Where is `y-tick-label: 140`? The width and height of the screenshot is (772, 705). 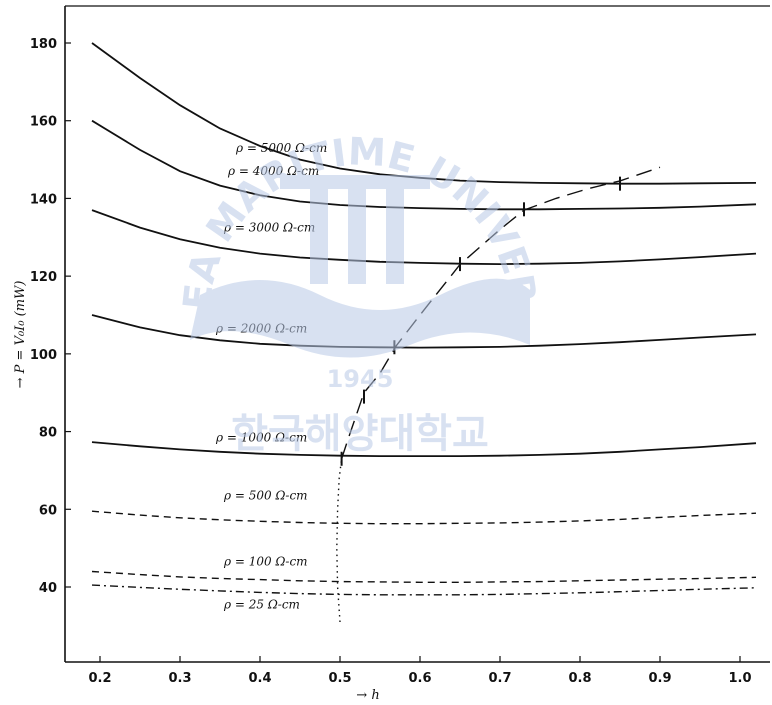
y-tick-label: 140 is located at coordinates (43, 199).